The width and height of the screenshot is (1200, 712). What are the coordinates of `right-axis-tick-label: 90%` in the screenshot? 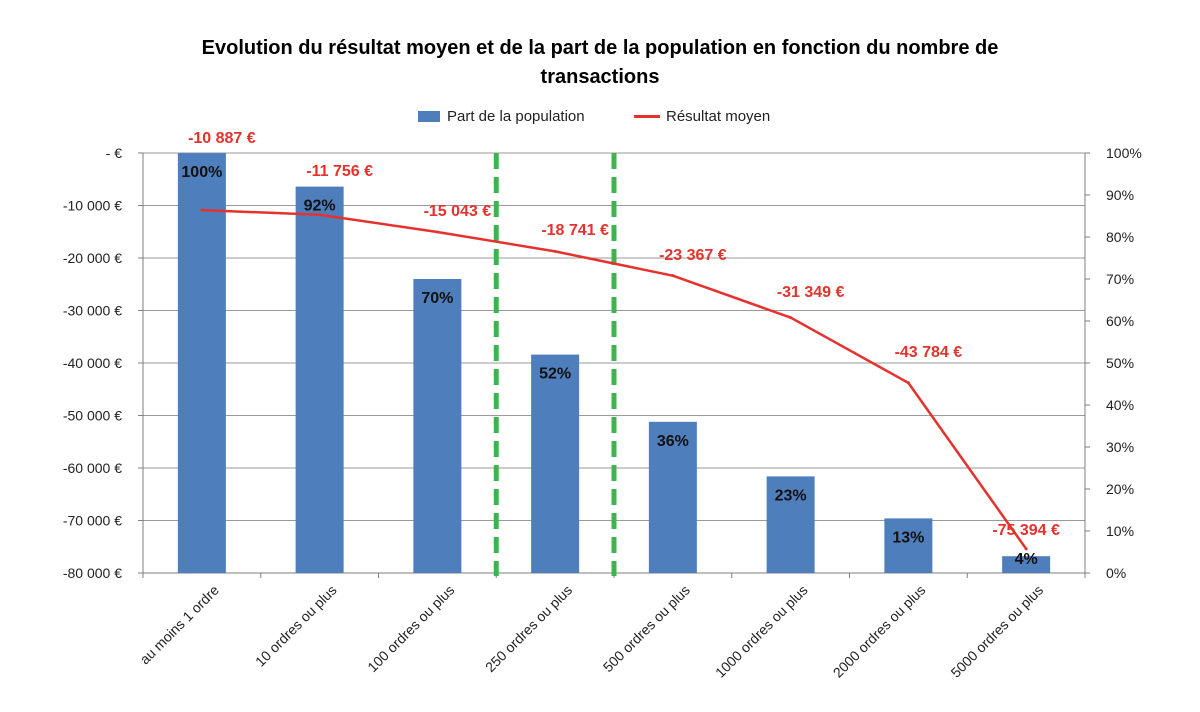 It's located at (1120, 195).